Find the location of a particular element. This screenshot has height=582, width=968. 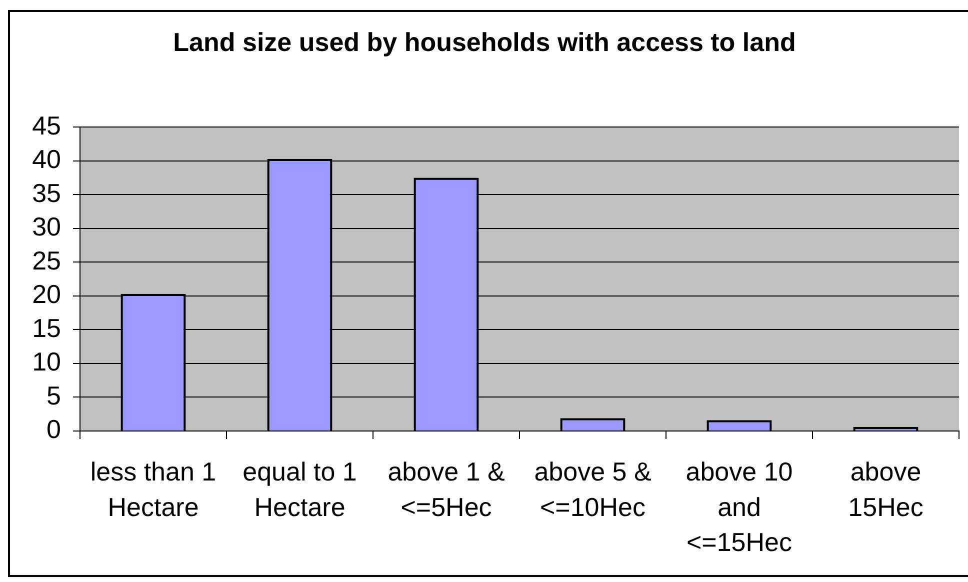

y-tick-label: 45 is located at coordinates (46, 125).